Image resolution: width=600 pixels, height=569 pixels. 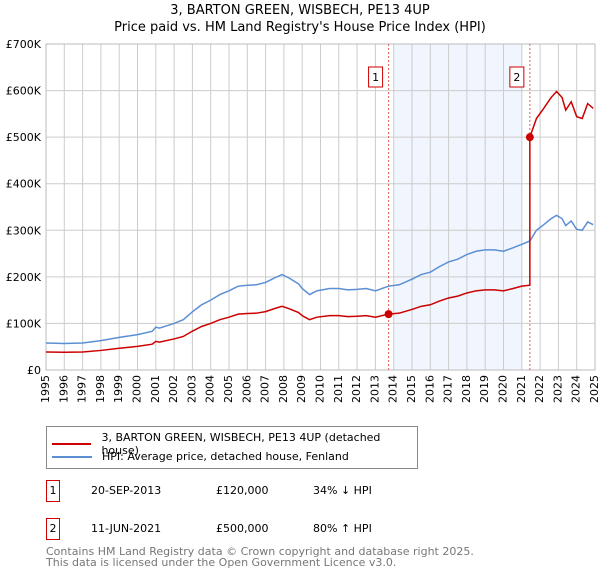 What do you see at coordinates (118, 389) in the screenshot?
I see `x-tick-label: 1999` at bounding box center [118, 389].